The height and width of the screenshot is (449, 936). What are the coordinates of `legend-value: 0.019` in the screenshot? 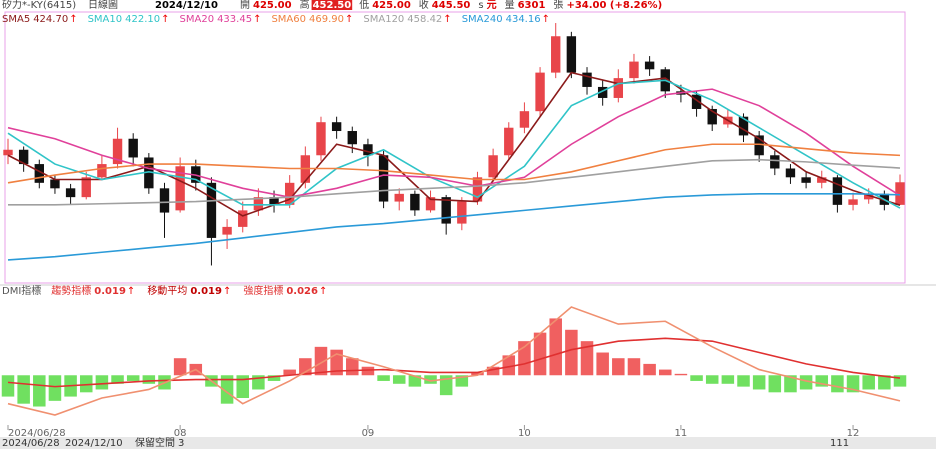 It's located at (206, 291).